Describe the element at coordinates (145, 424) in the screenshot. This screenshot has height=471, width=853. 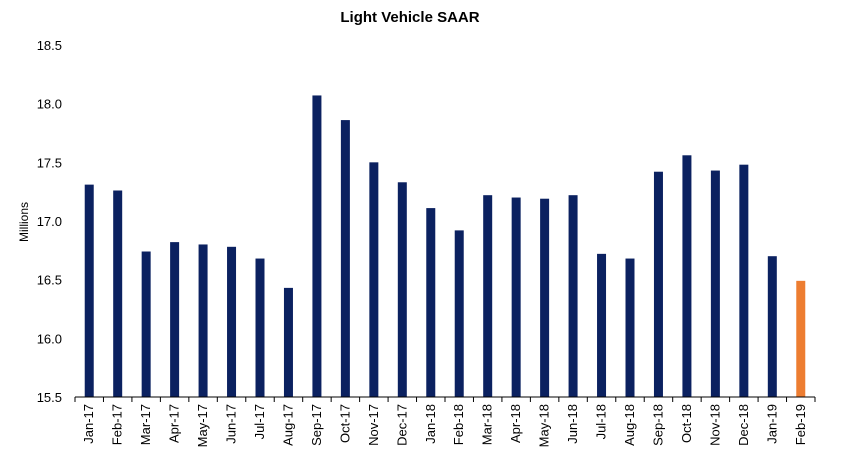
I see `x-tick-label: Mar-17` at that location.